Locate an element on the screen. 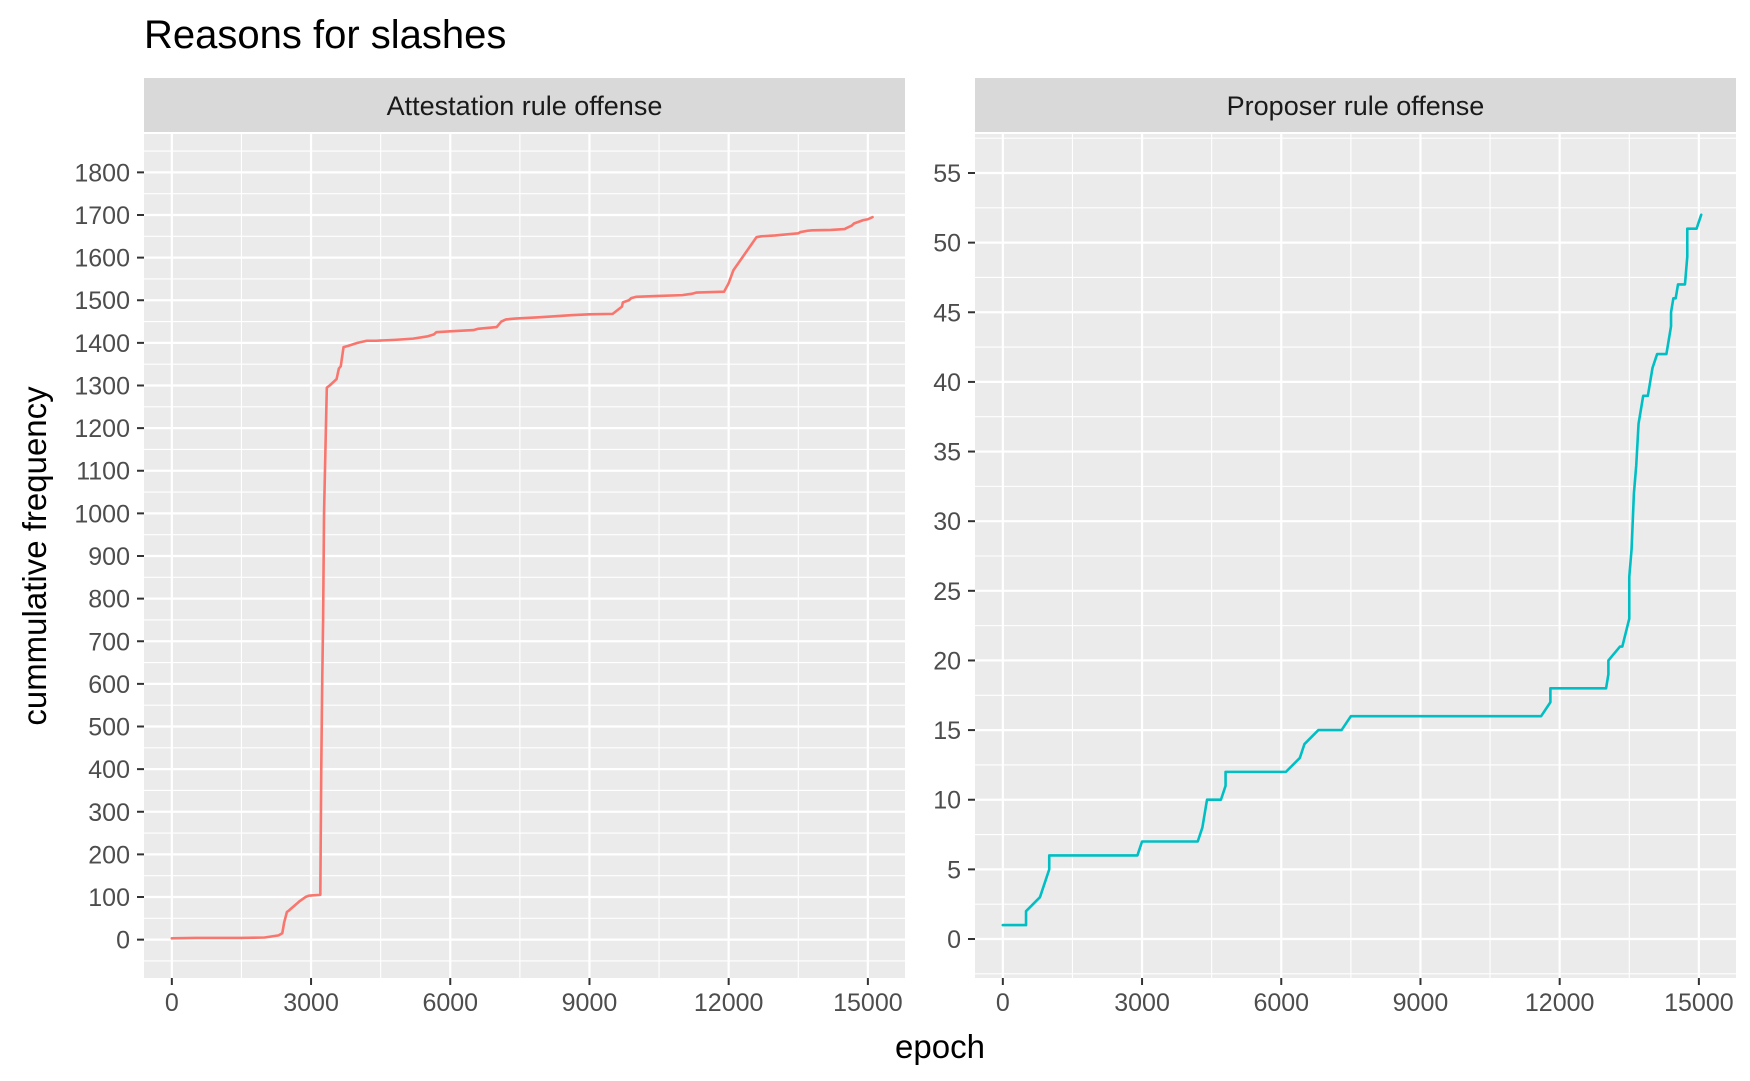 This screenshot has width=1750, height=1081. y-tick-label: 1000 is located at coordinates (102, 514).